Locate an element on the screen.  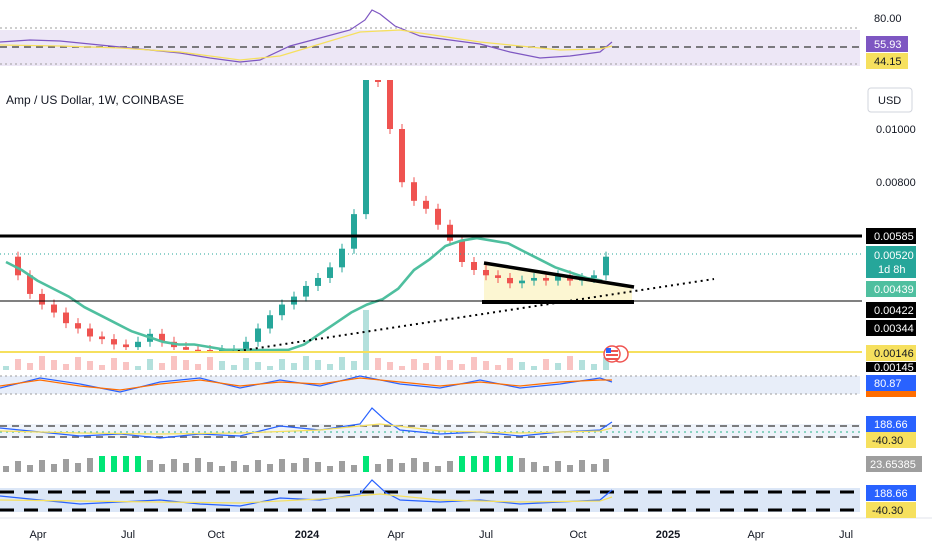
partial-price-text: 0.00145 is located at coordinates (894, 368).